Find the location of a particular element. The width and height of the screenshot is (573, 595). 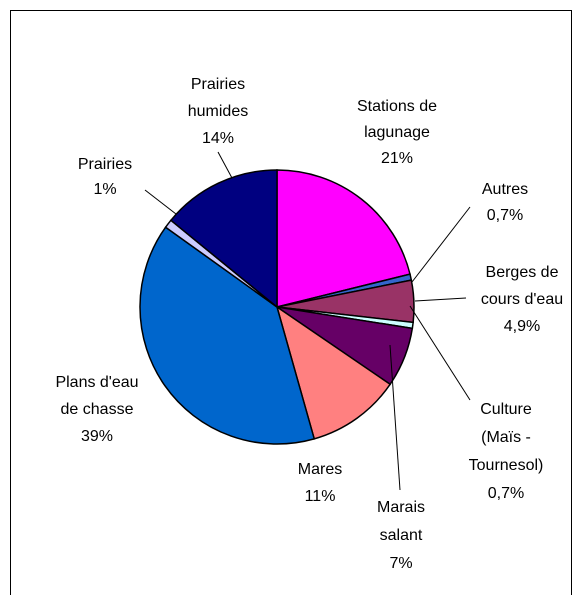

slice-label: Berges de is located at coordinates (522, 272).